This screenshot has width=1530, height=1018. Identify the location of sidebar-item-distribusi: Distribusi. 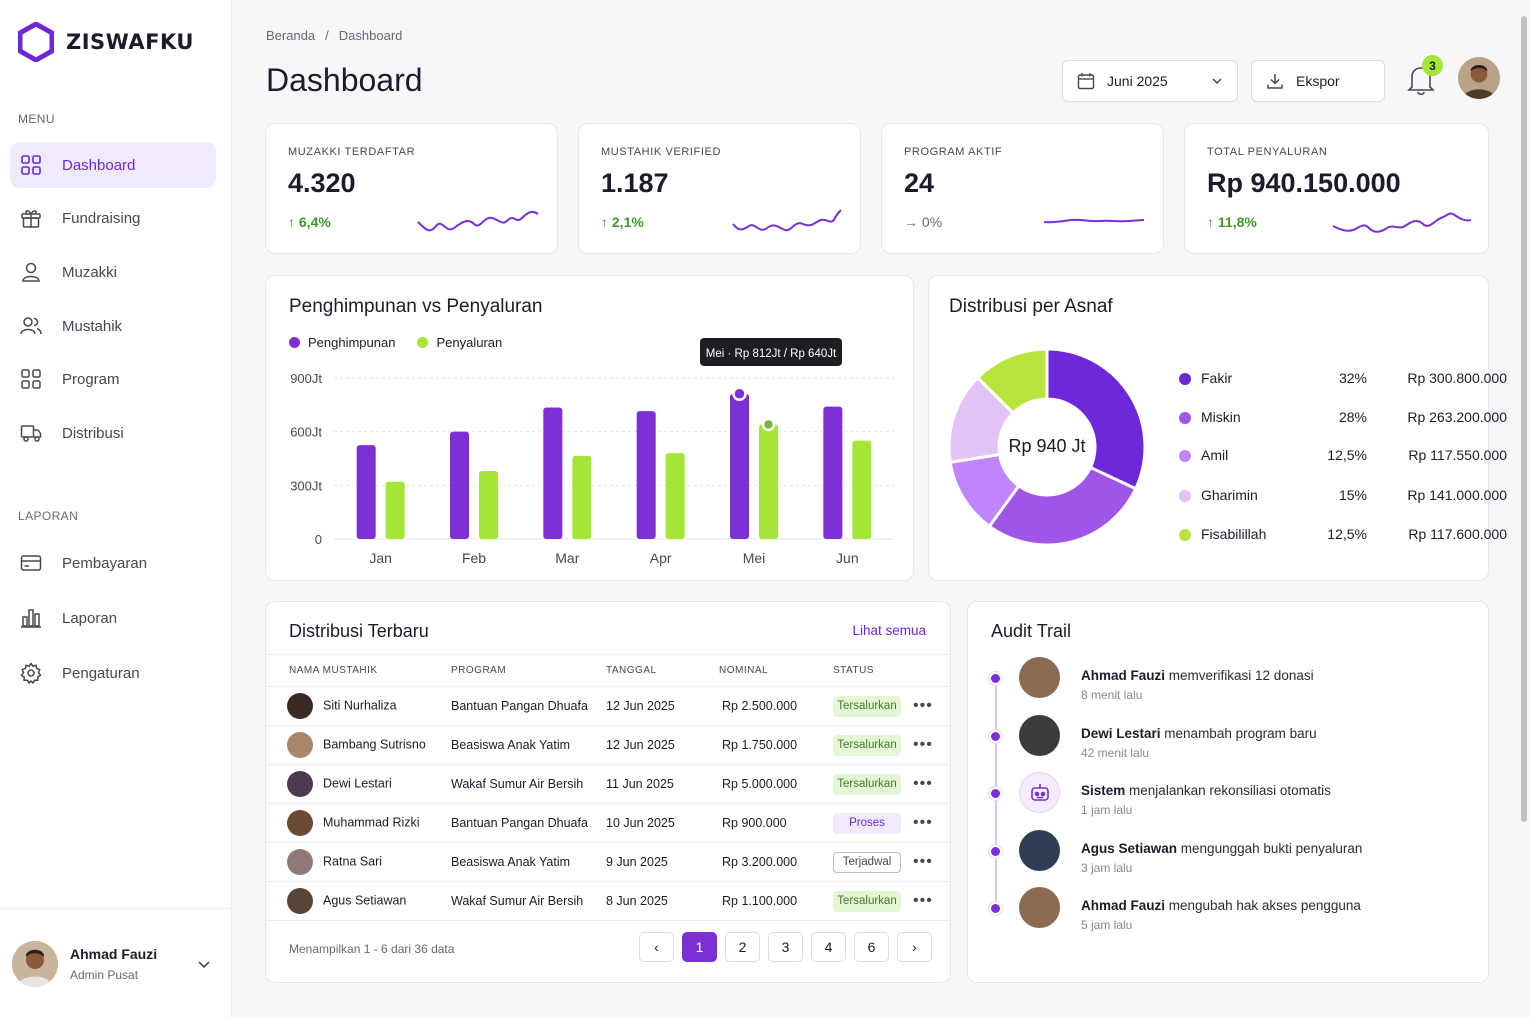
(113, 433).